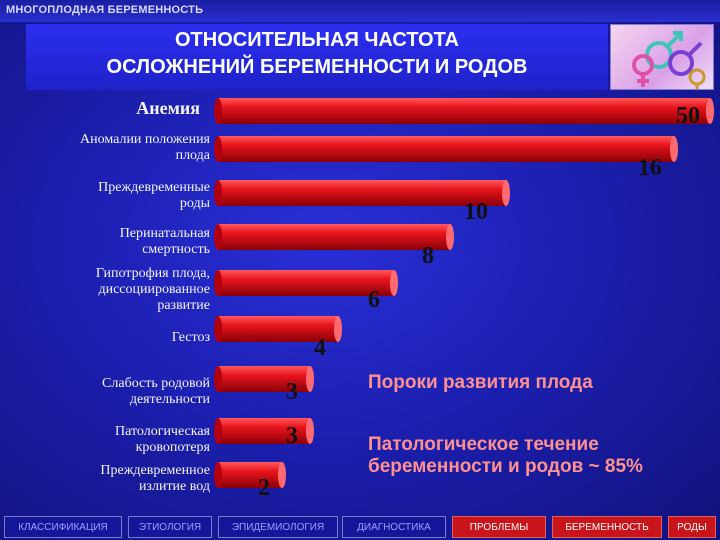  What do you see at coordinates (320, 348) in the screenshot?
I see `value-label: 4` at bounding box center [320, 348].